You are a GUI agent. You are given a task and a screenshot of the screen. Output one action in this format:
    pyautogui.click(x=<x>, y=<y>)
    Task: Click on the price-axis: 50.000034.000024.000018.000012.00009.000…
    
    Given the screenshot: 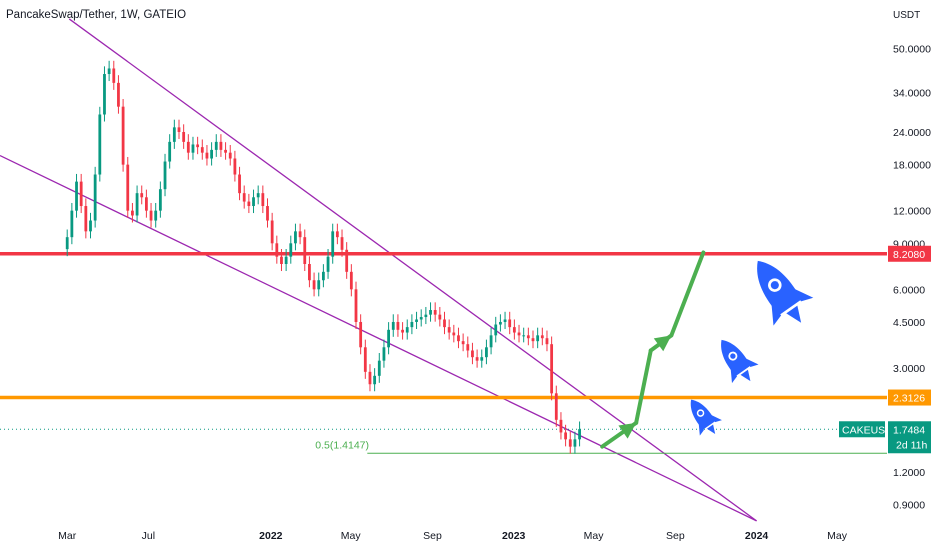 What is the action you would take?
    pyautogui.click(x=885, y=278)
    